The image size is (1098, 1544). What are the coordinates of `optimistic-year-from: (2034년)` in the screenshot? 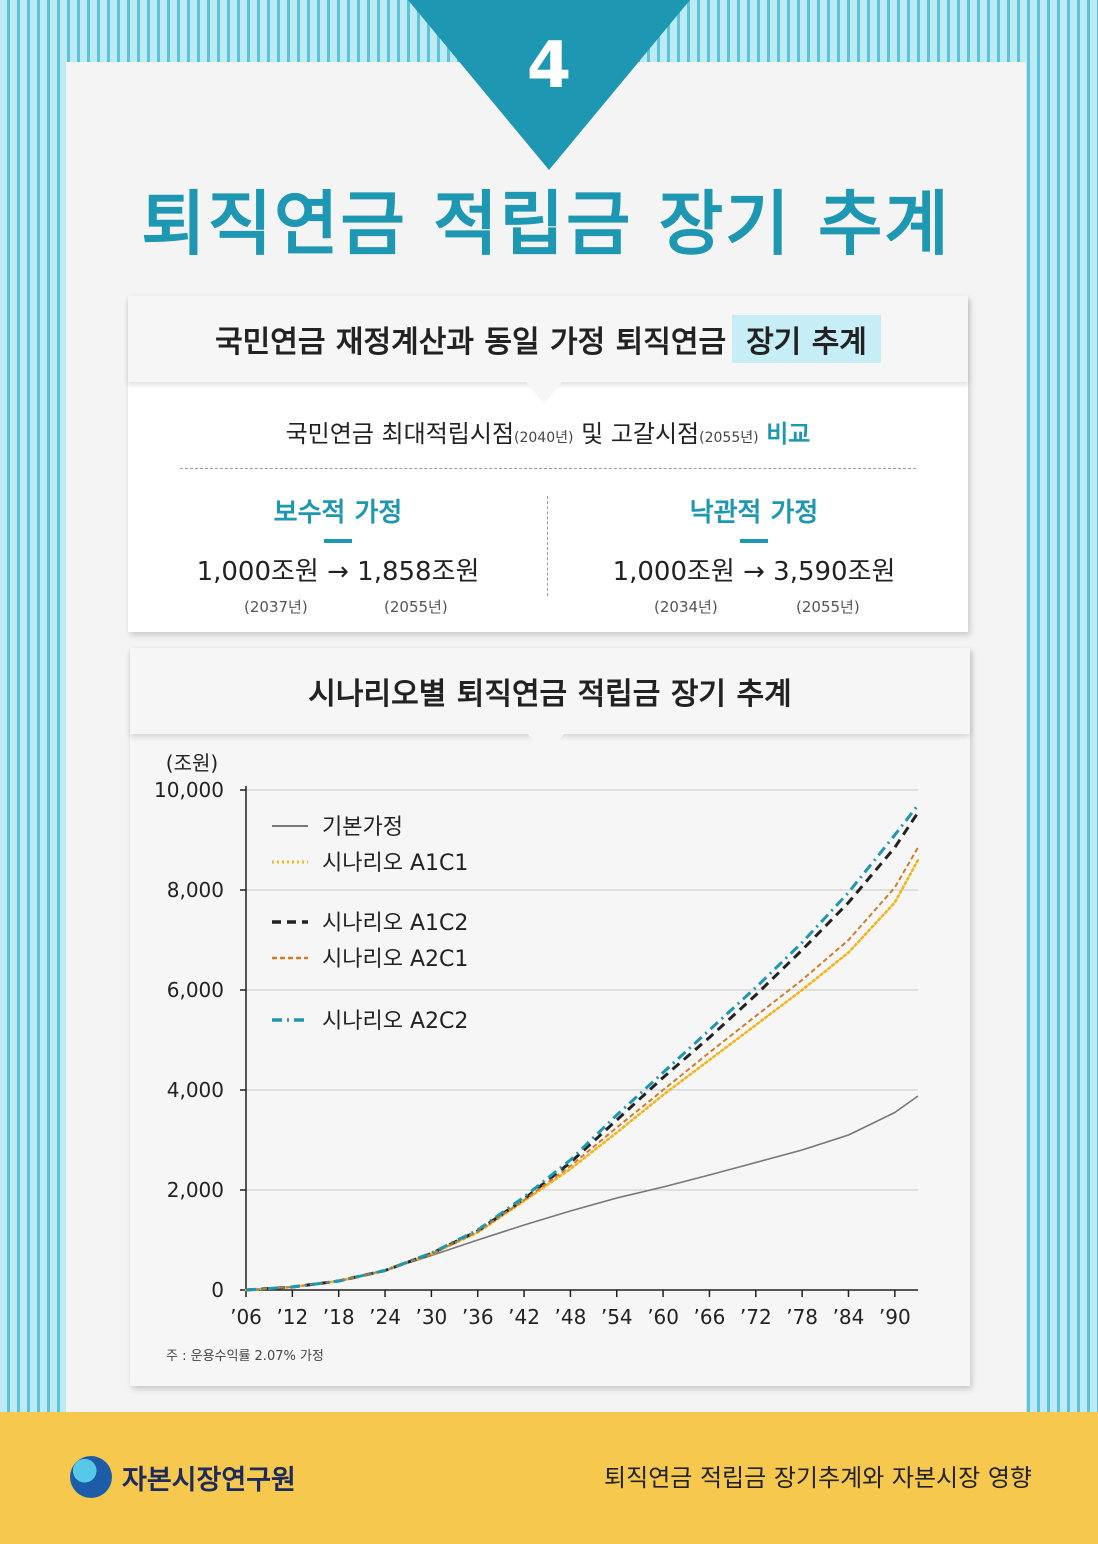 It's located at (686, 607).